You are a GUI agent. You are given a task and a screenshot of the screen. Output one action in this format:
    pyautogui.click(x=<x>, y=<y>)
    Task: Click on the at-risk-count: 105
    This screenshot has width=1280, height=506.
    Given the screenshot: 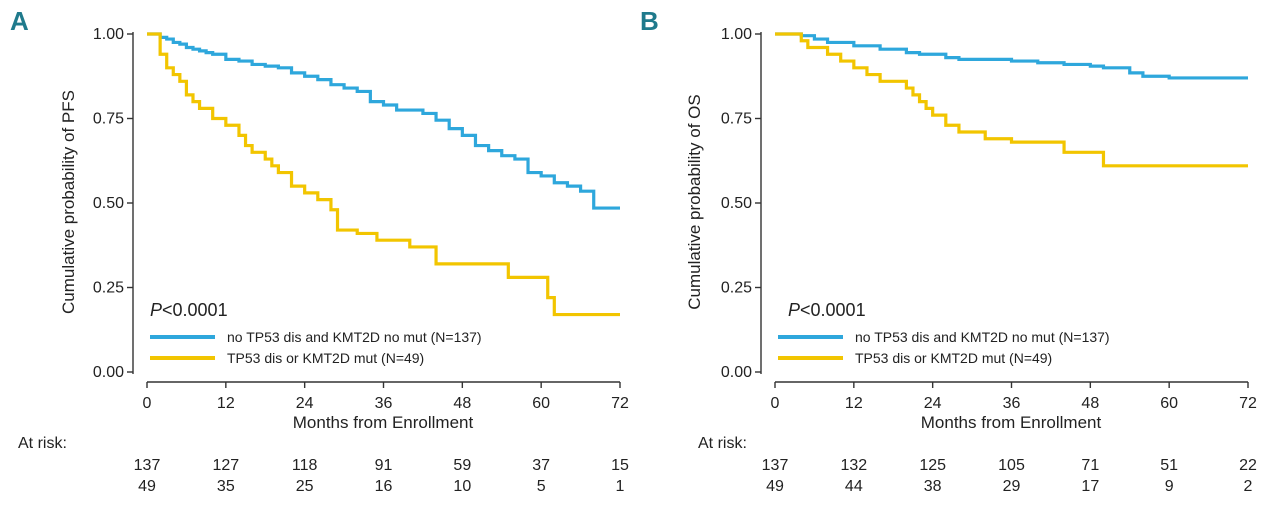 What is the action you would take?
    pyautogui.click(x=1011, y=465)
    